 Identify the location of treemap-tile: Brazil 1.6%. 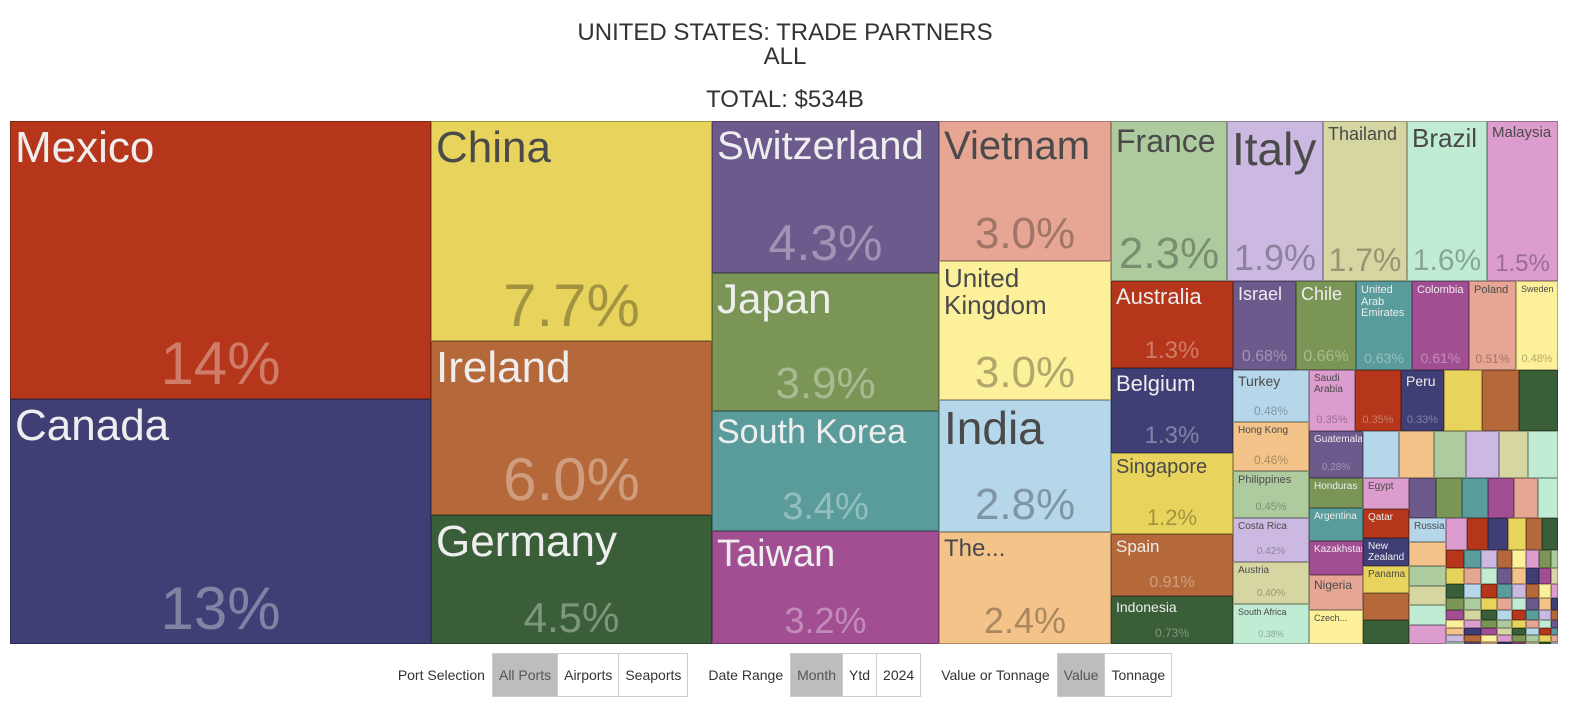
(1447, 201).